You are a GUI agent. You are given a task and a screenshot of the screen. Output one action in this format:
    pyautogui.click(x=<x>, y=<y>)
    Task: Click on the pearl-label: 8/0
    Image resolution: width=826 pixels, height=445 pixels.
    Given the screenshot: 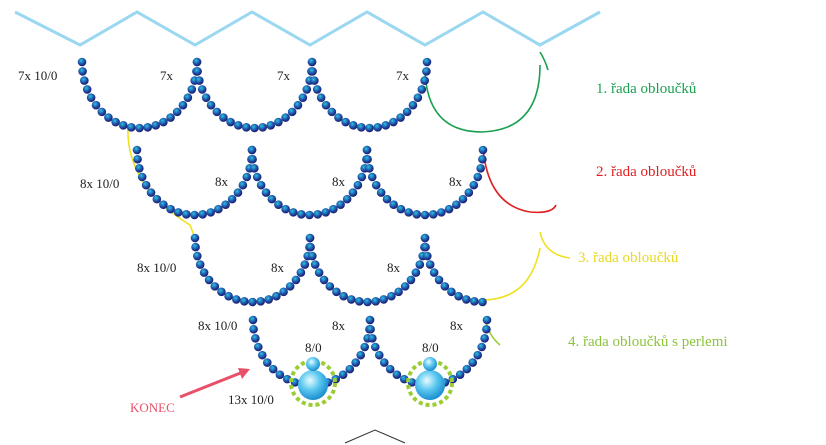 What is the action you would take?
    pyautogui.click(x=430, y=347)
    